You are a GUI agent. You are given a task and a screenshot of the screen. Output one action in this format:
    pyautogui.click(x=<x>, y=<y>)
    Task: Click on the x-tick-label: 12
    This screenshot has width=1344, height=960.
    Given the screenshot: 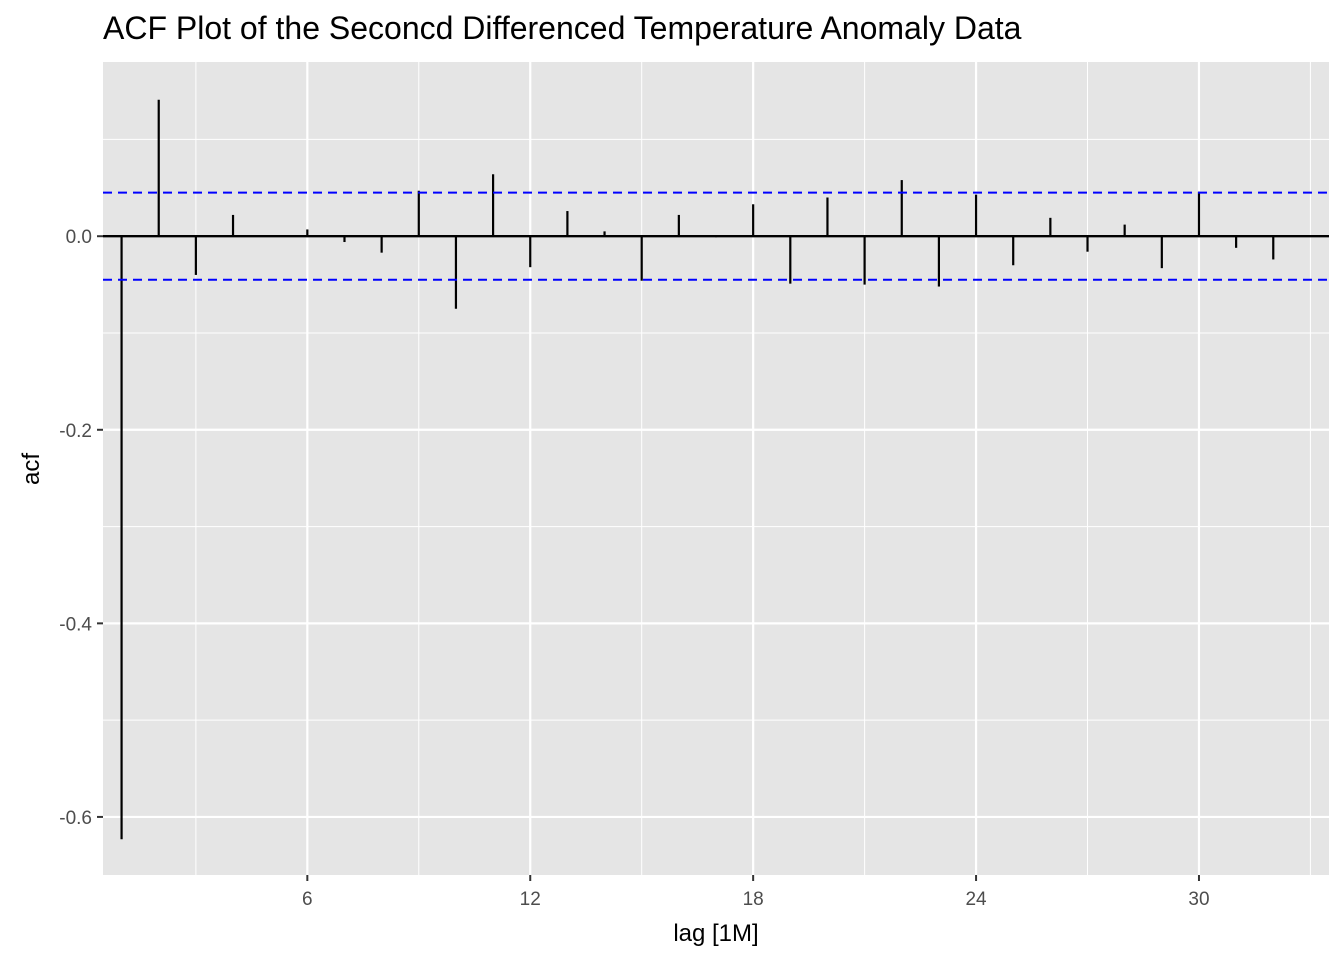 What is the action you would take?
    pyautogui.click(x=530, y=899)
    